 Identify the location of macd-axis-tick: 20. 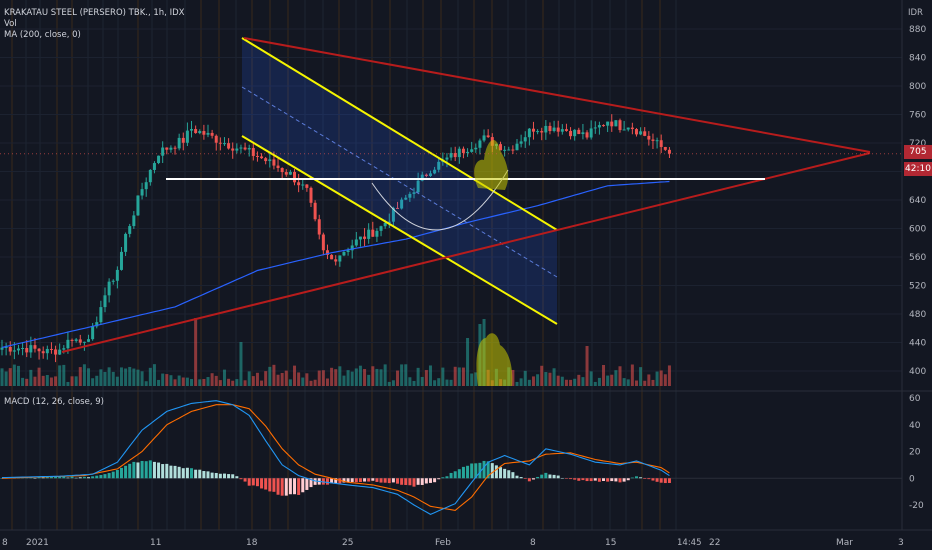
(915, 453).